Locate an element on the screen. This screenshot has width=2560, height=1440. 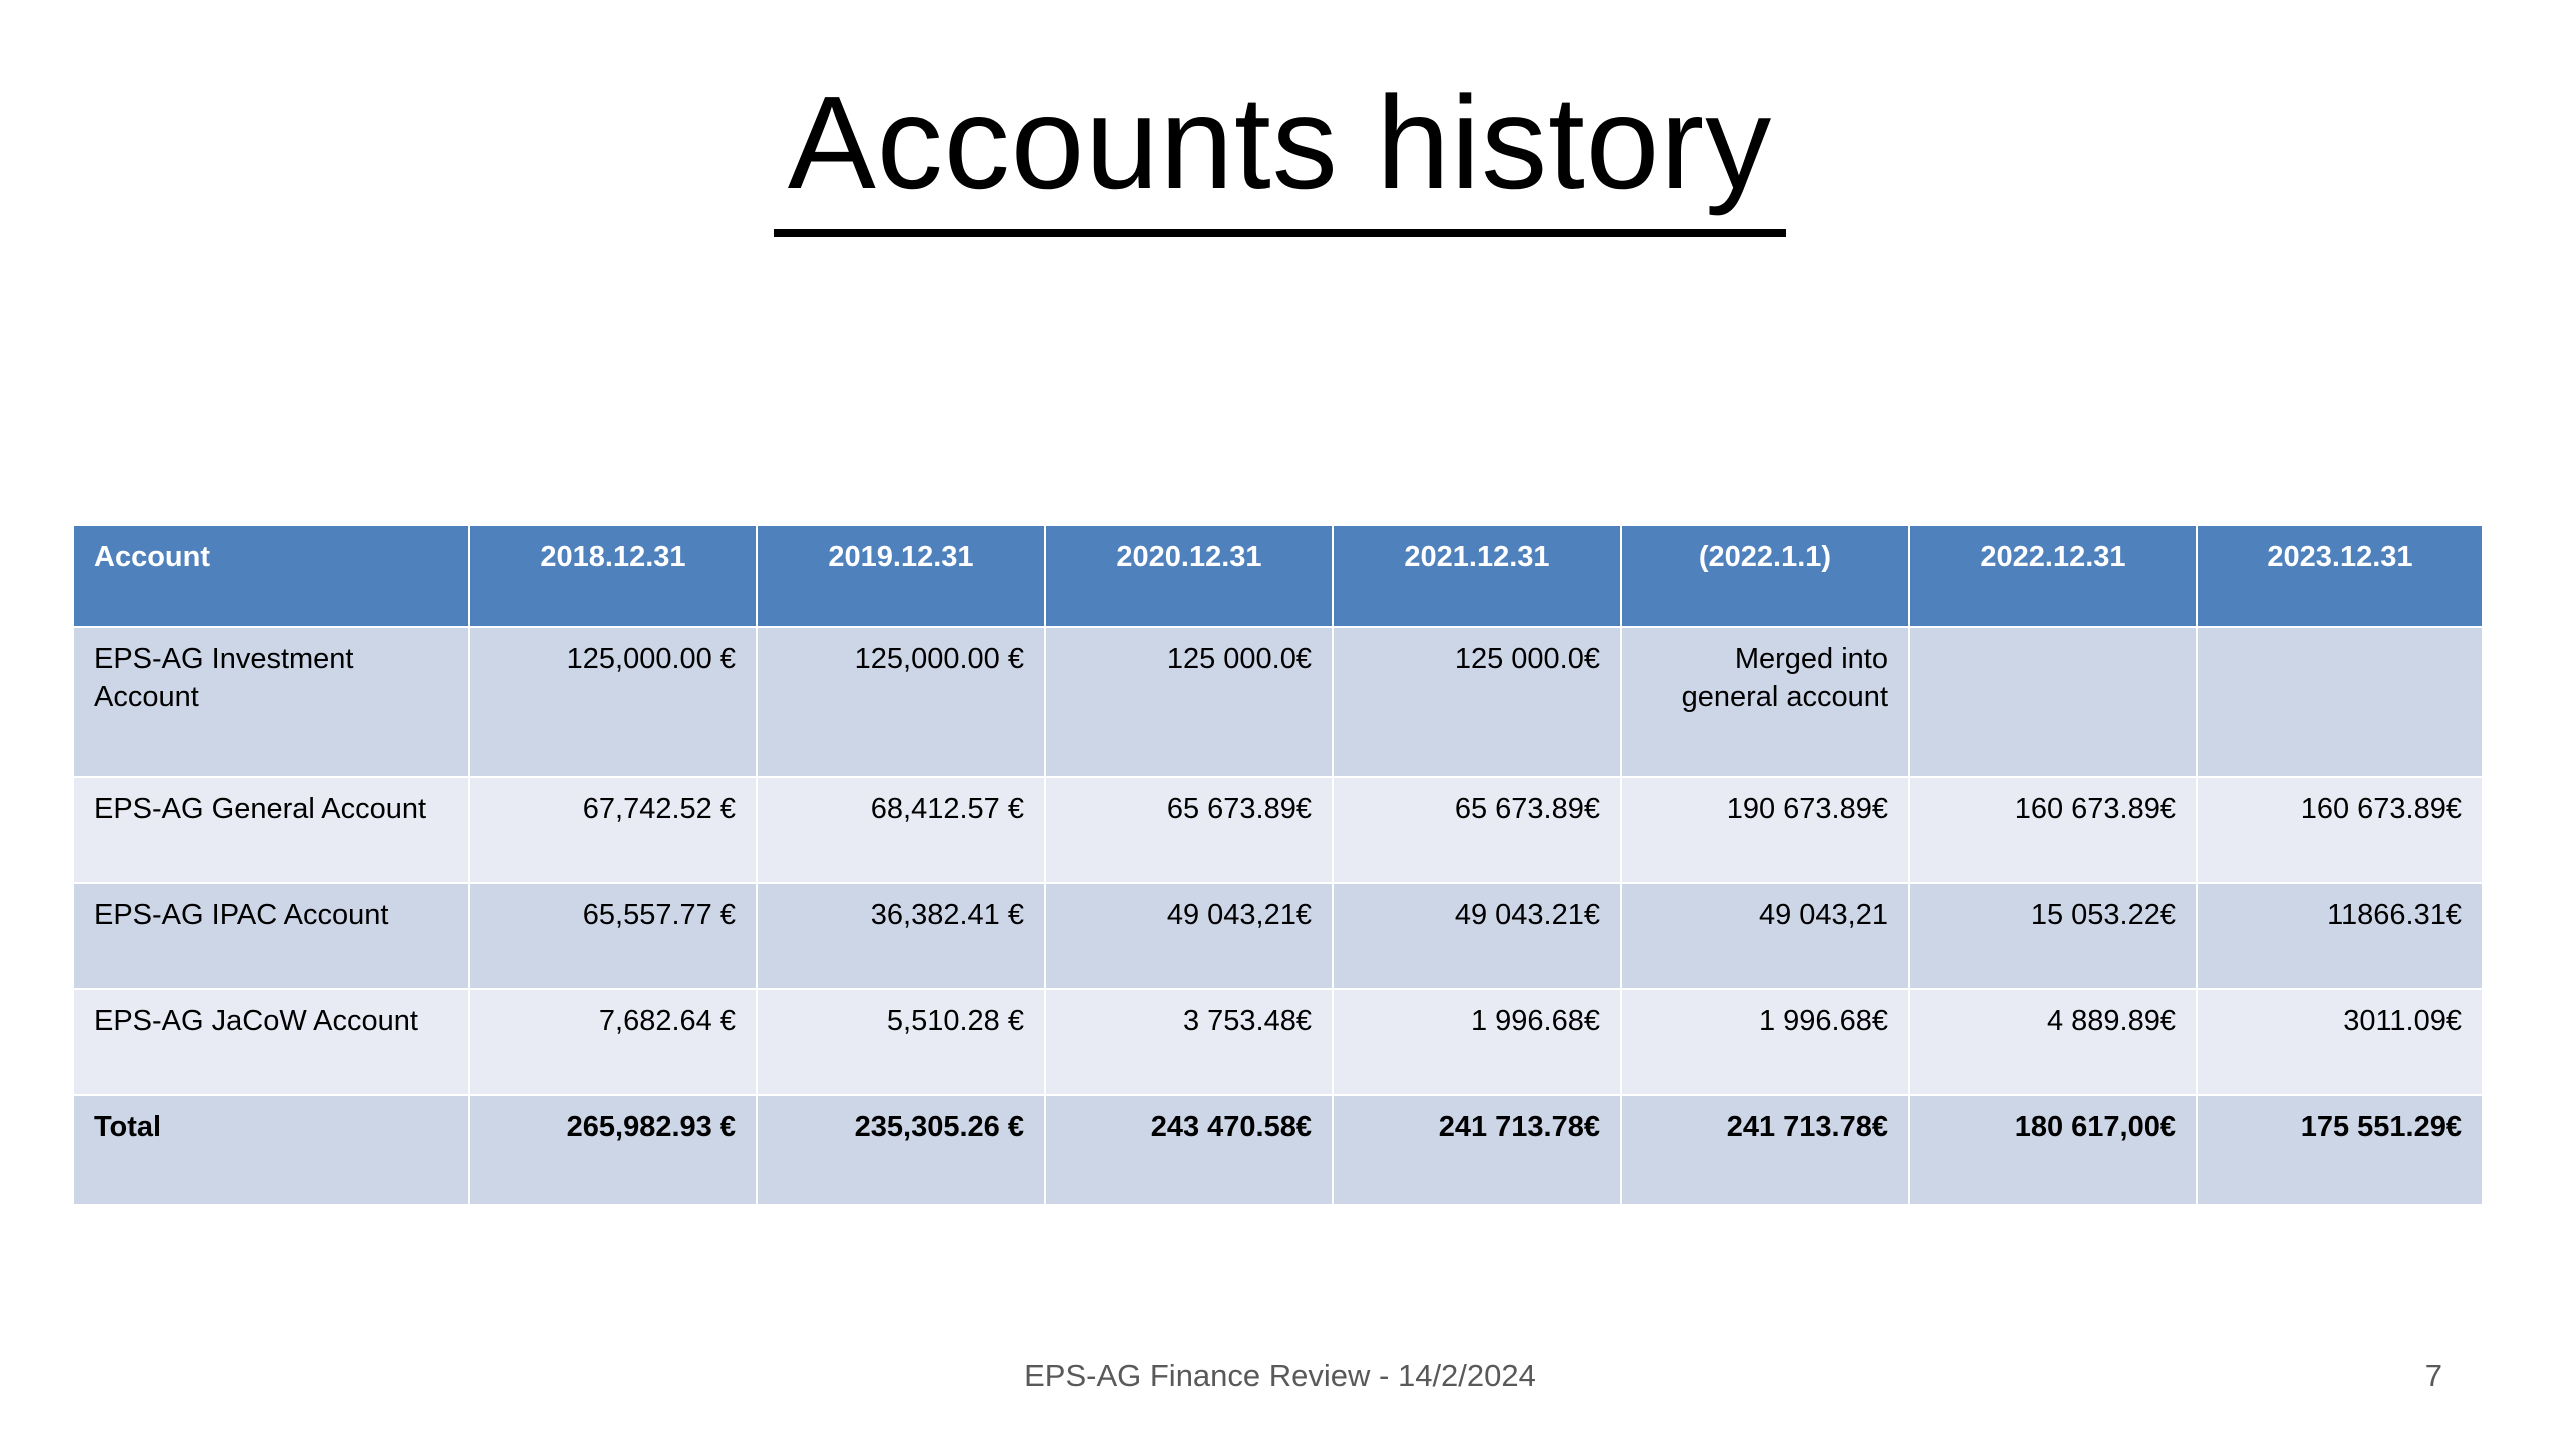
page-number: 7 is located at coordinates (2433, 1375).